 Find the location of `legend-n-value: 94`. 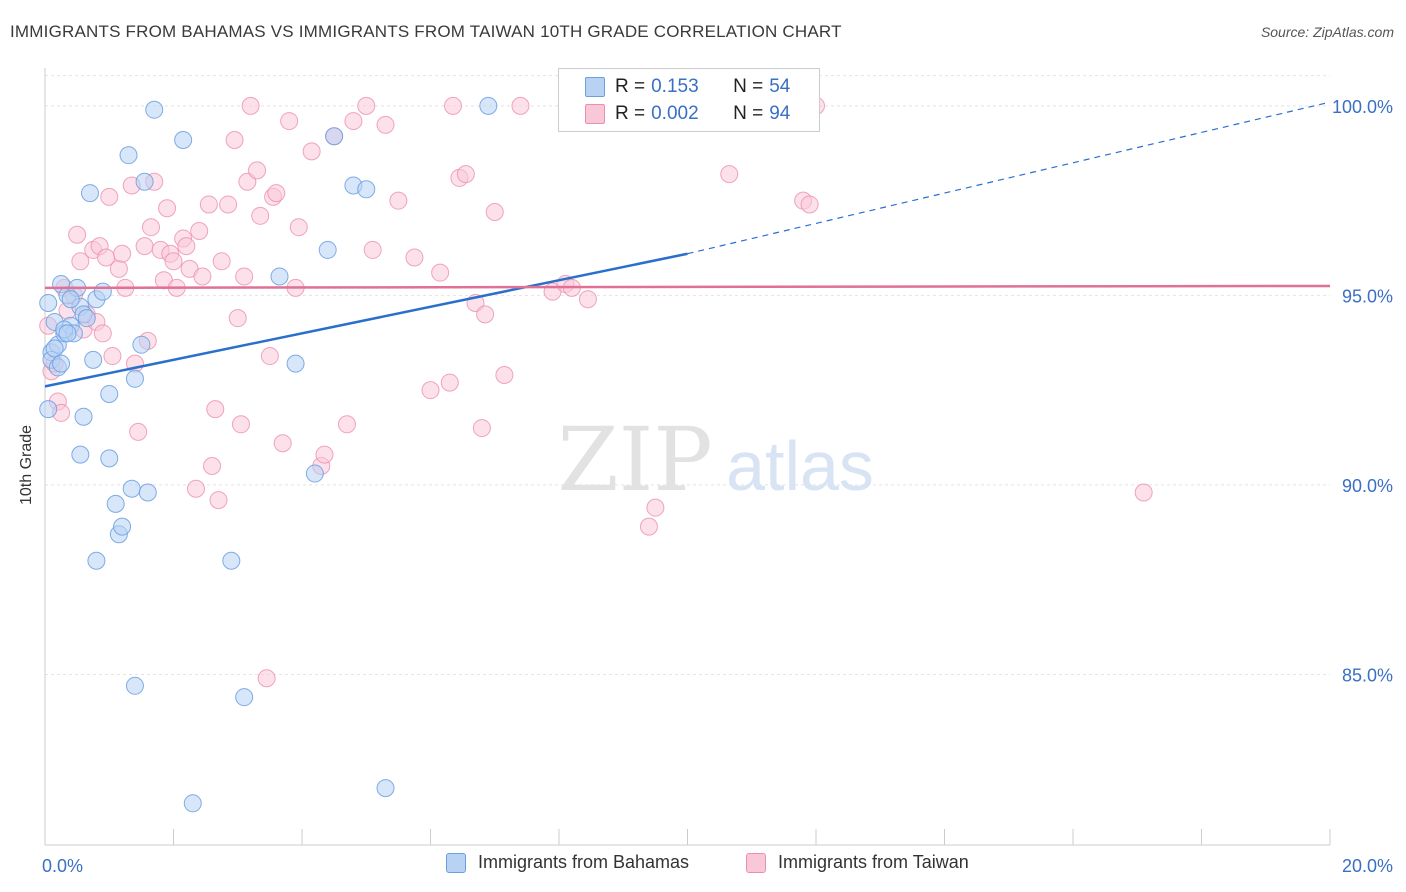

legend-n-value: 94 is located at coordinates (780, 113).